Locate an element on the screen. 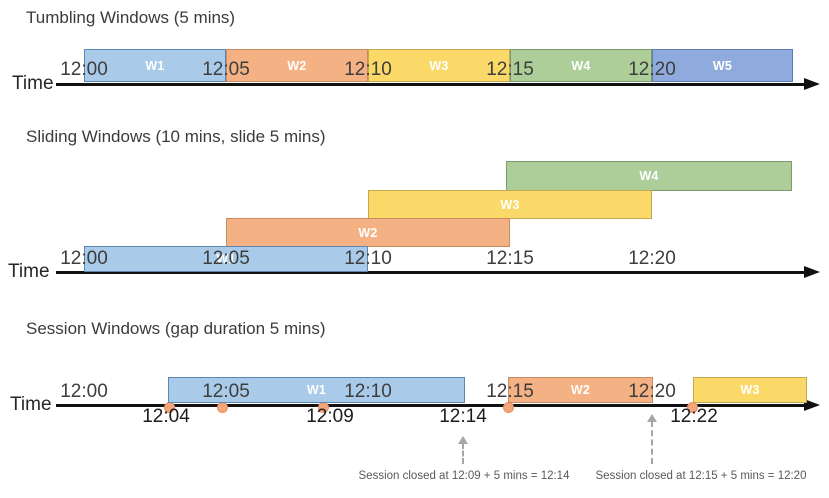 This screenshot has height=498, width=829. window-bar-tumbling-w5: W5 is located at coordinates (722, 65).